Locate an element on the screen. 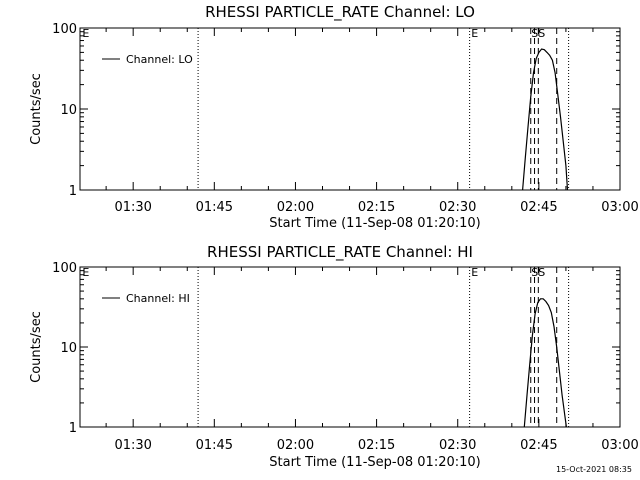 This screenshot has width=640, height=480. chart-title: RHESSI PARTICLE_RATE Channel: LO is located at coordinates (340, 12).